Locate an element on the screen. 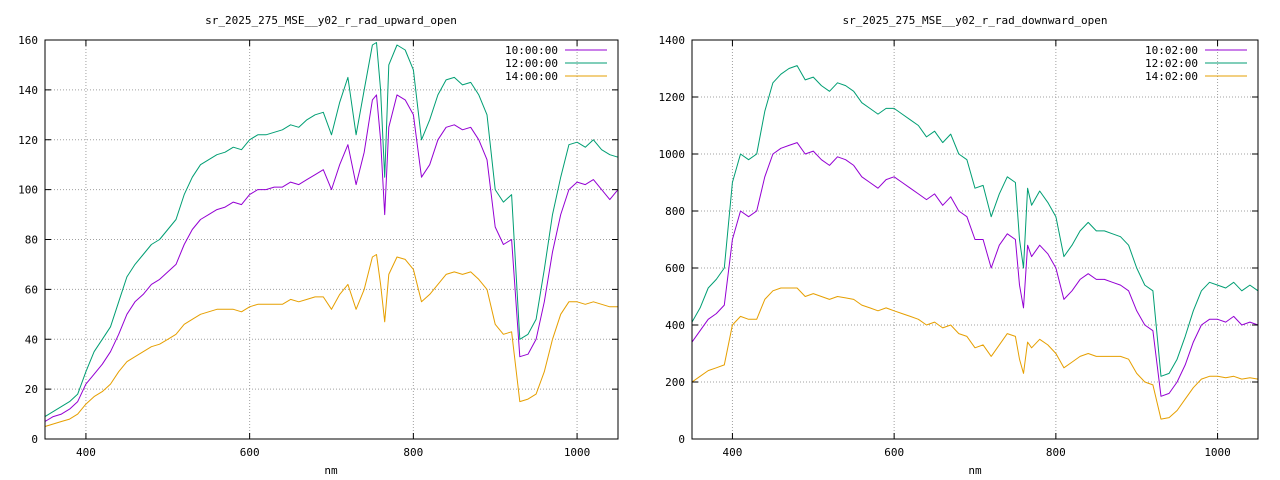 The image size is (1280, 480). y-tick-label: 400 is located at coordinates (675, 325).